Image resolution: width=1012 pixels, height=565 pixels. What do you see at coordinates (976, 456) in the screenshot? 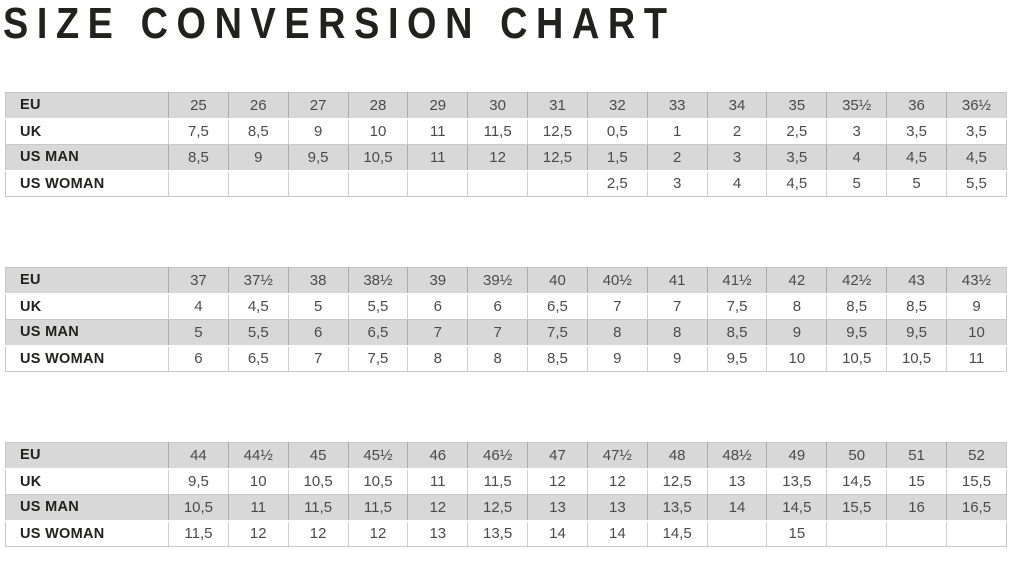
I see `size-cell: 52` at bounding box center [976, 456].